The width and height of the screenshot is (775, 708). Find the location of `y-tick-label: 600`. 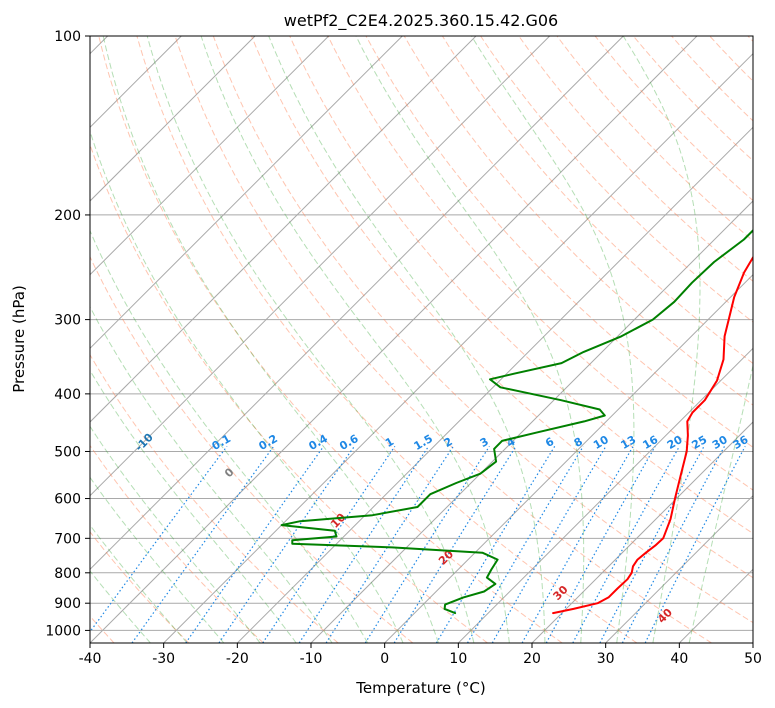

y-tick-label: 600 is located at coordinates (67, 500).